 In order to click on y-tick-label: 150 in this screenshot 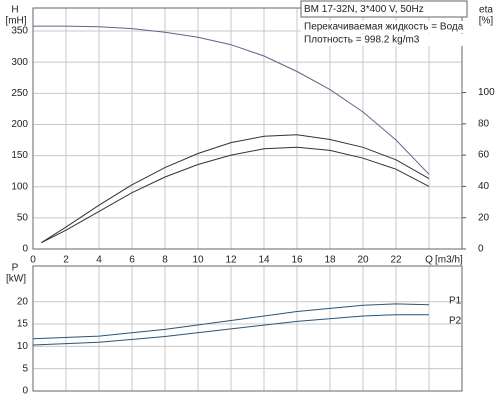, I will do `click(19, 155)`.